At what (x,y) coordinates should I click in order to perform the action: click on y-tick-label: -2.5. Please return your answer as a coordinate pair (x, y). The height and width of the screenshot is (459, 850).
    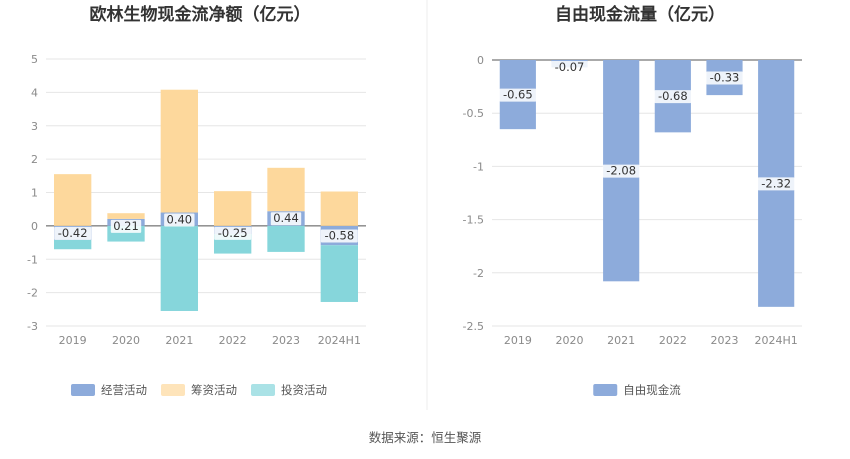
    Looking at the image, I should click on (473, 326).